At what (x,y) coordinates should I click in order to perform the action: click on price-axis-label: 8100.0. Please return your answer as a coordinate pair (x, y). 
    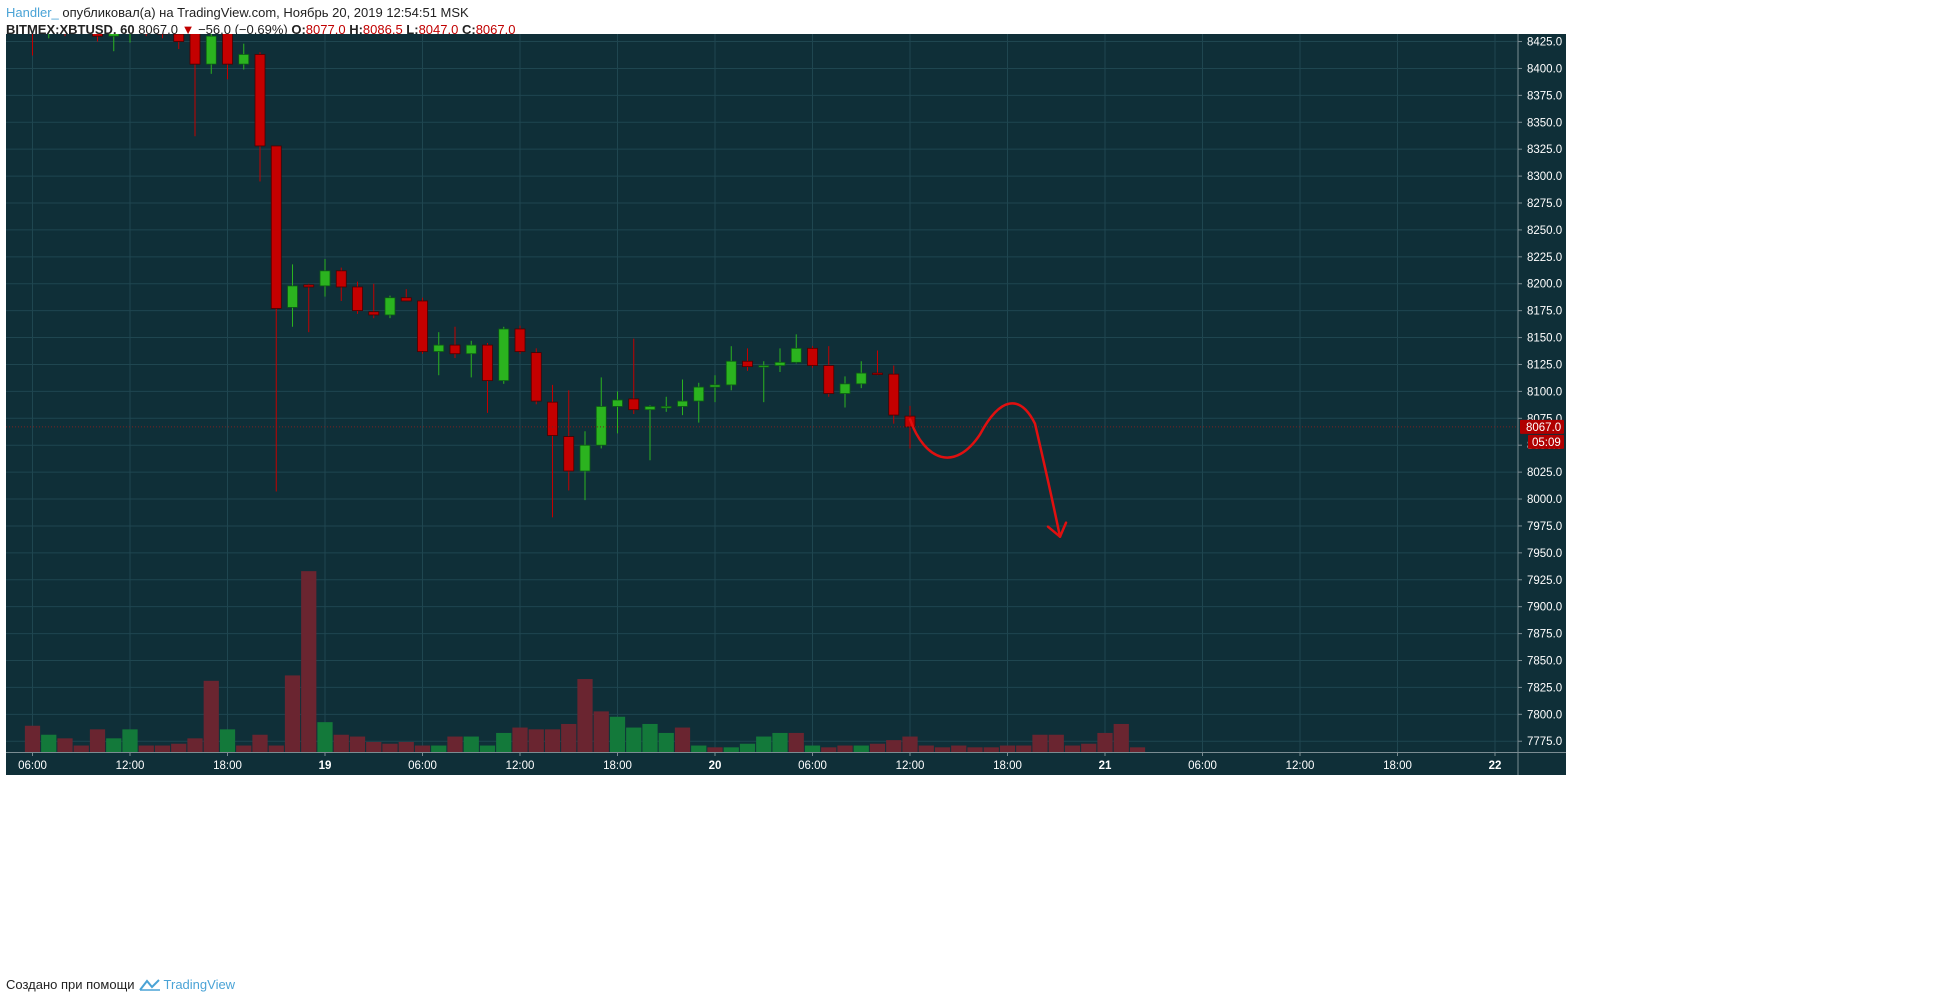
    Looking at the image, I should click on (1544, 392).